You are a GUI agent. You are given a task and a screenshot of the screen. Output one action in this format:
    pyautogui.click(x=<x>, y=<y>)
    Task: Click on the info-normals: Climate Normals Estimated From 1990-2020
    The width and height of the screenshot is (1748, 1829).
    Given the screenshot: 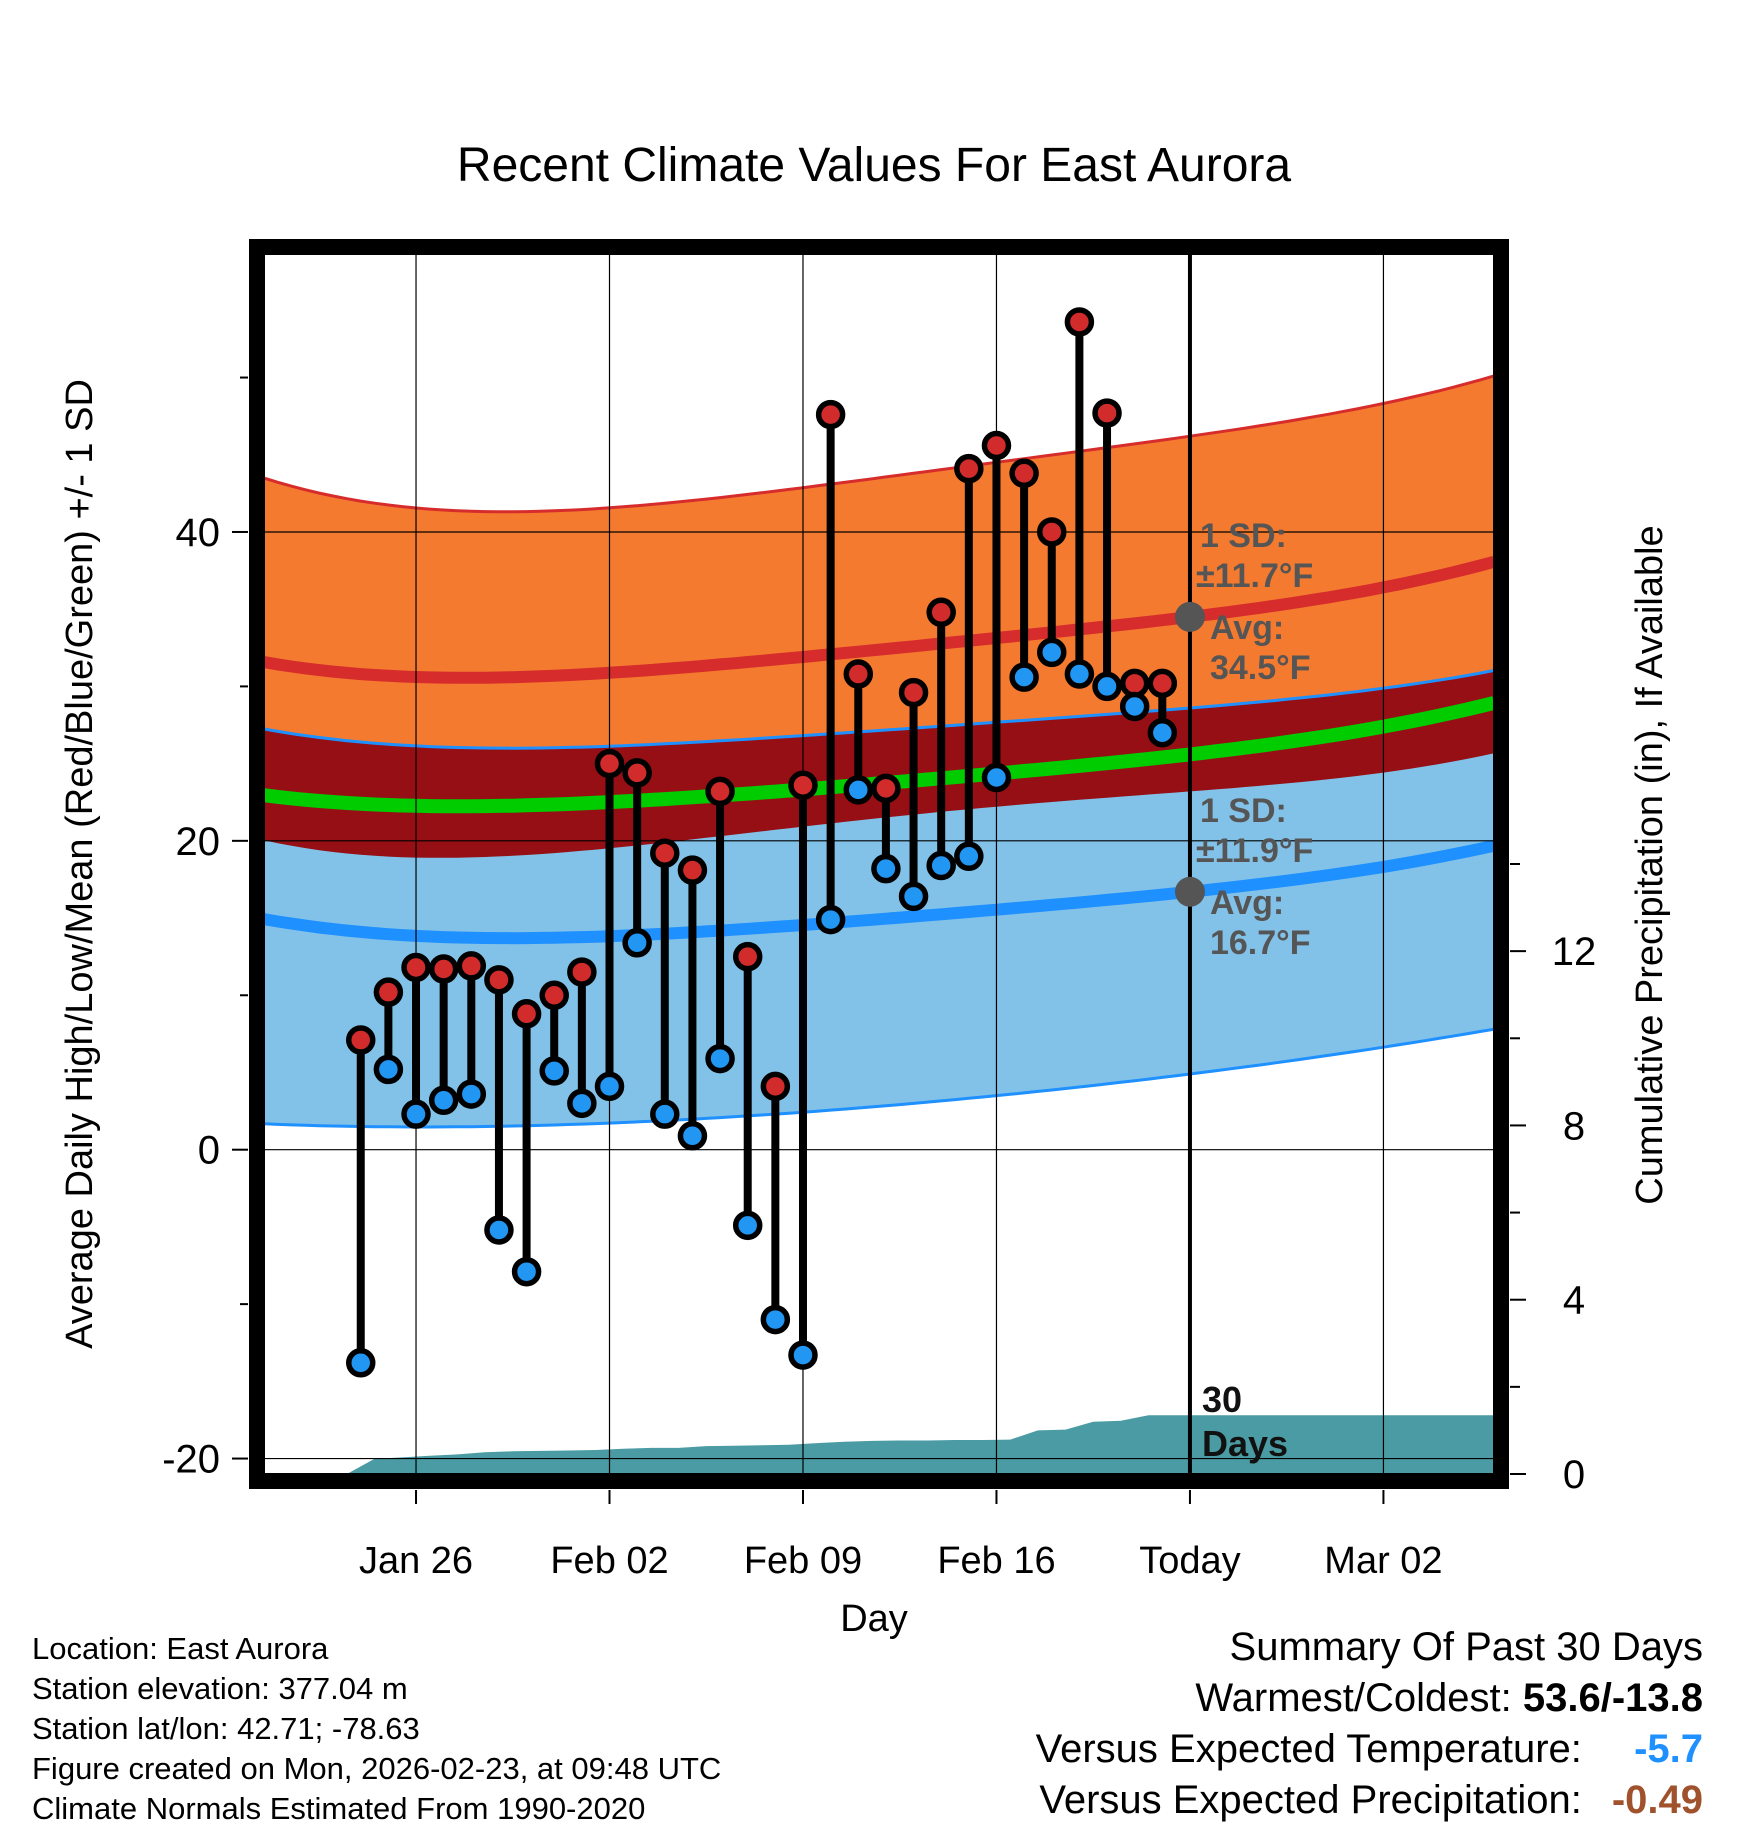 What is the action you would take?
    pyautogui.click(x=339, y=1808)
    